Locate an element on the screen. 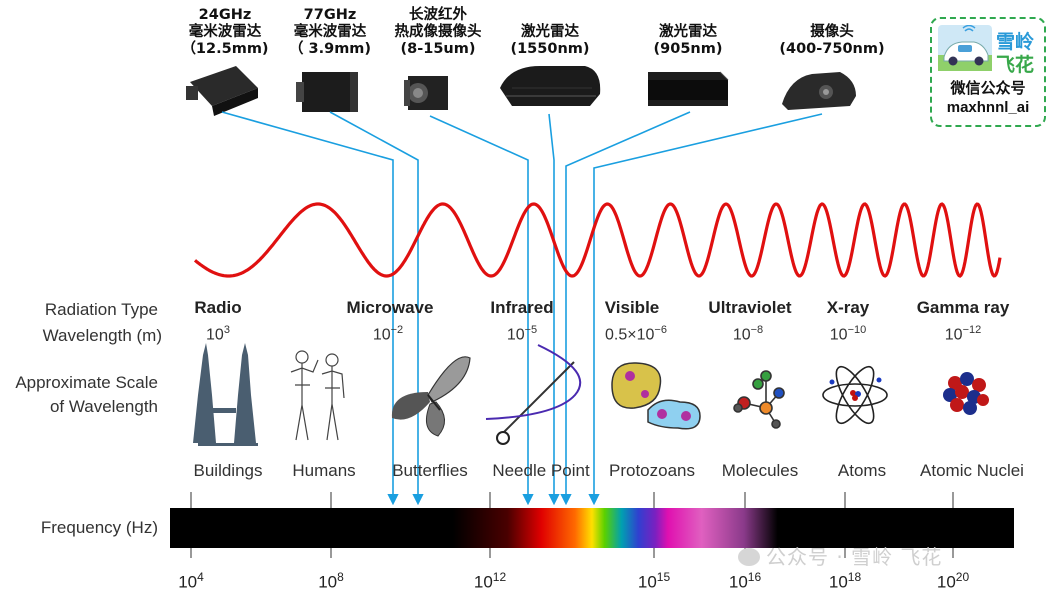 This screenshot has width=1050, height=600. freq-tick-1e16: 10¹⁶ is located at coordinates (745, 581).